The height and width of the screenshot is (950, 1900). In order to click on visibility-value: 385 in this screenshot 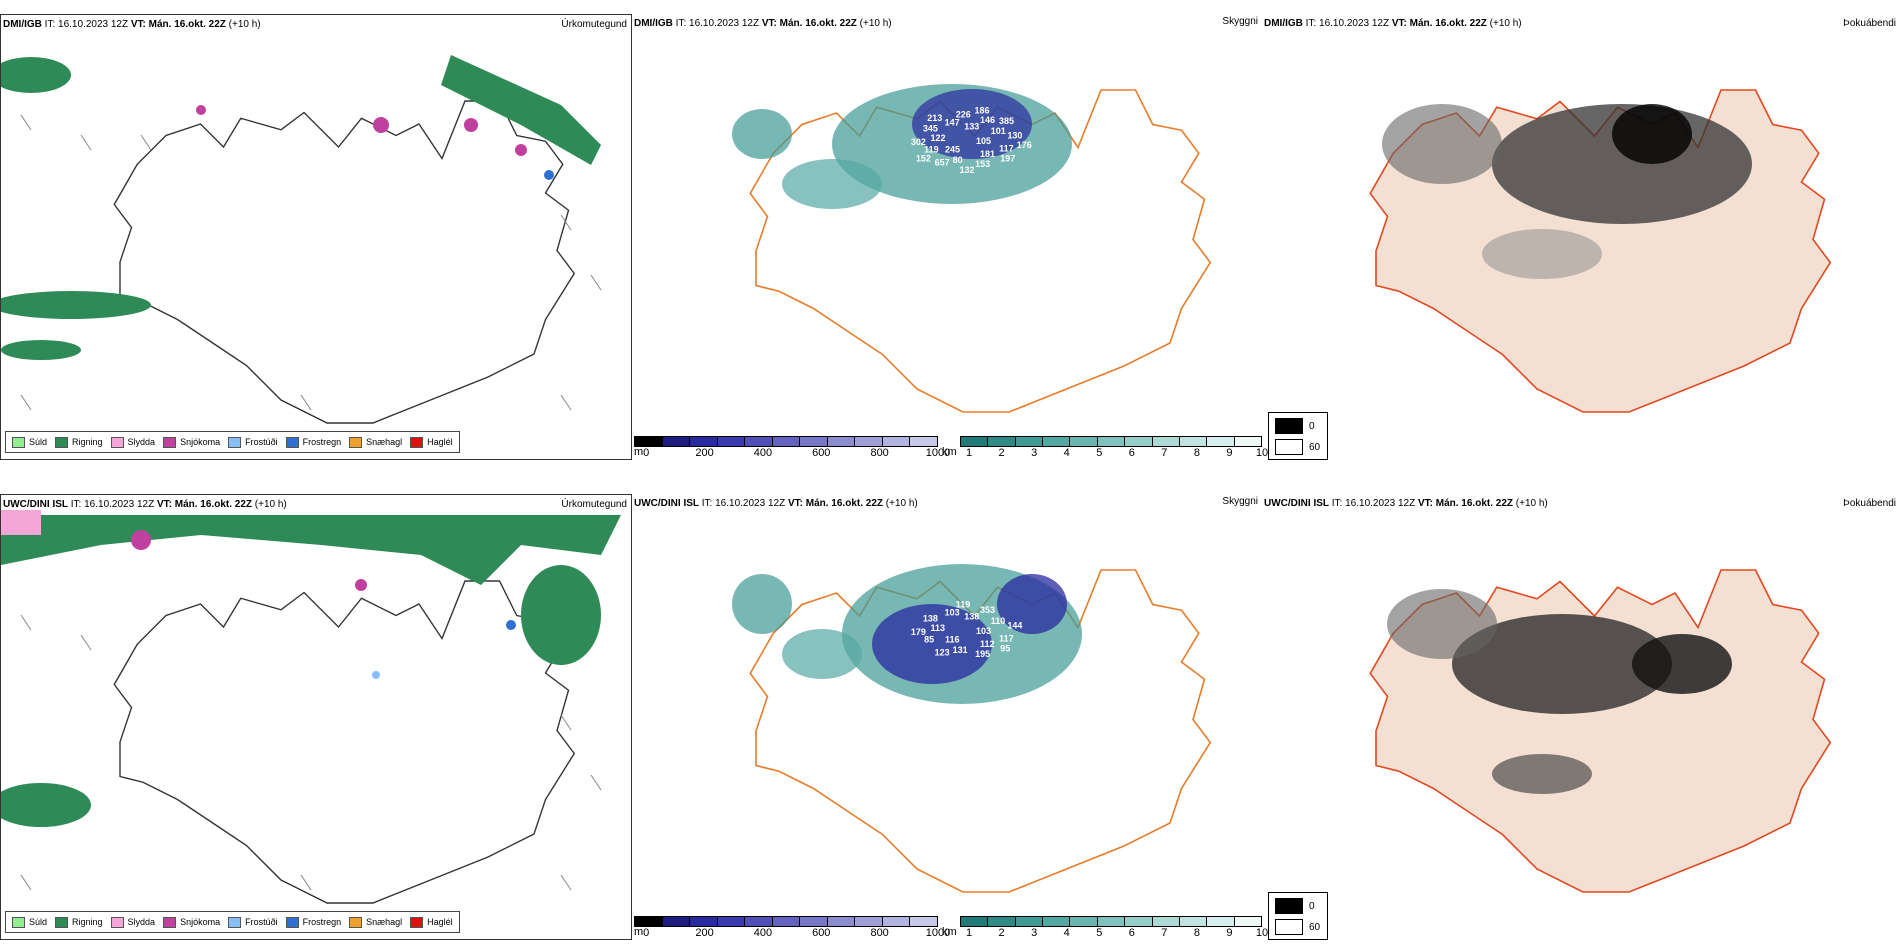, I will do `click(1006, 121)`.